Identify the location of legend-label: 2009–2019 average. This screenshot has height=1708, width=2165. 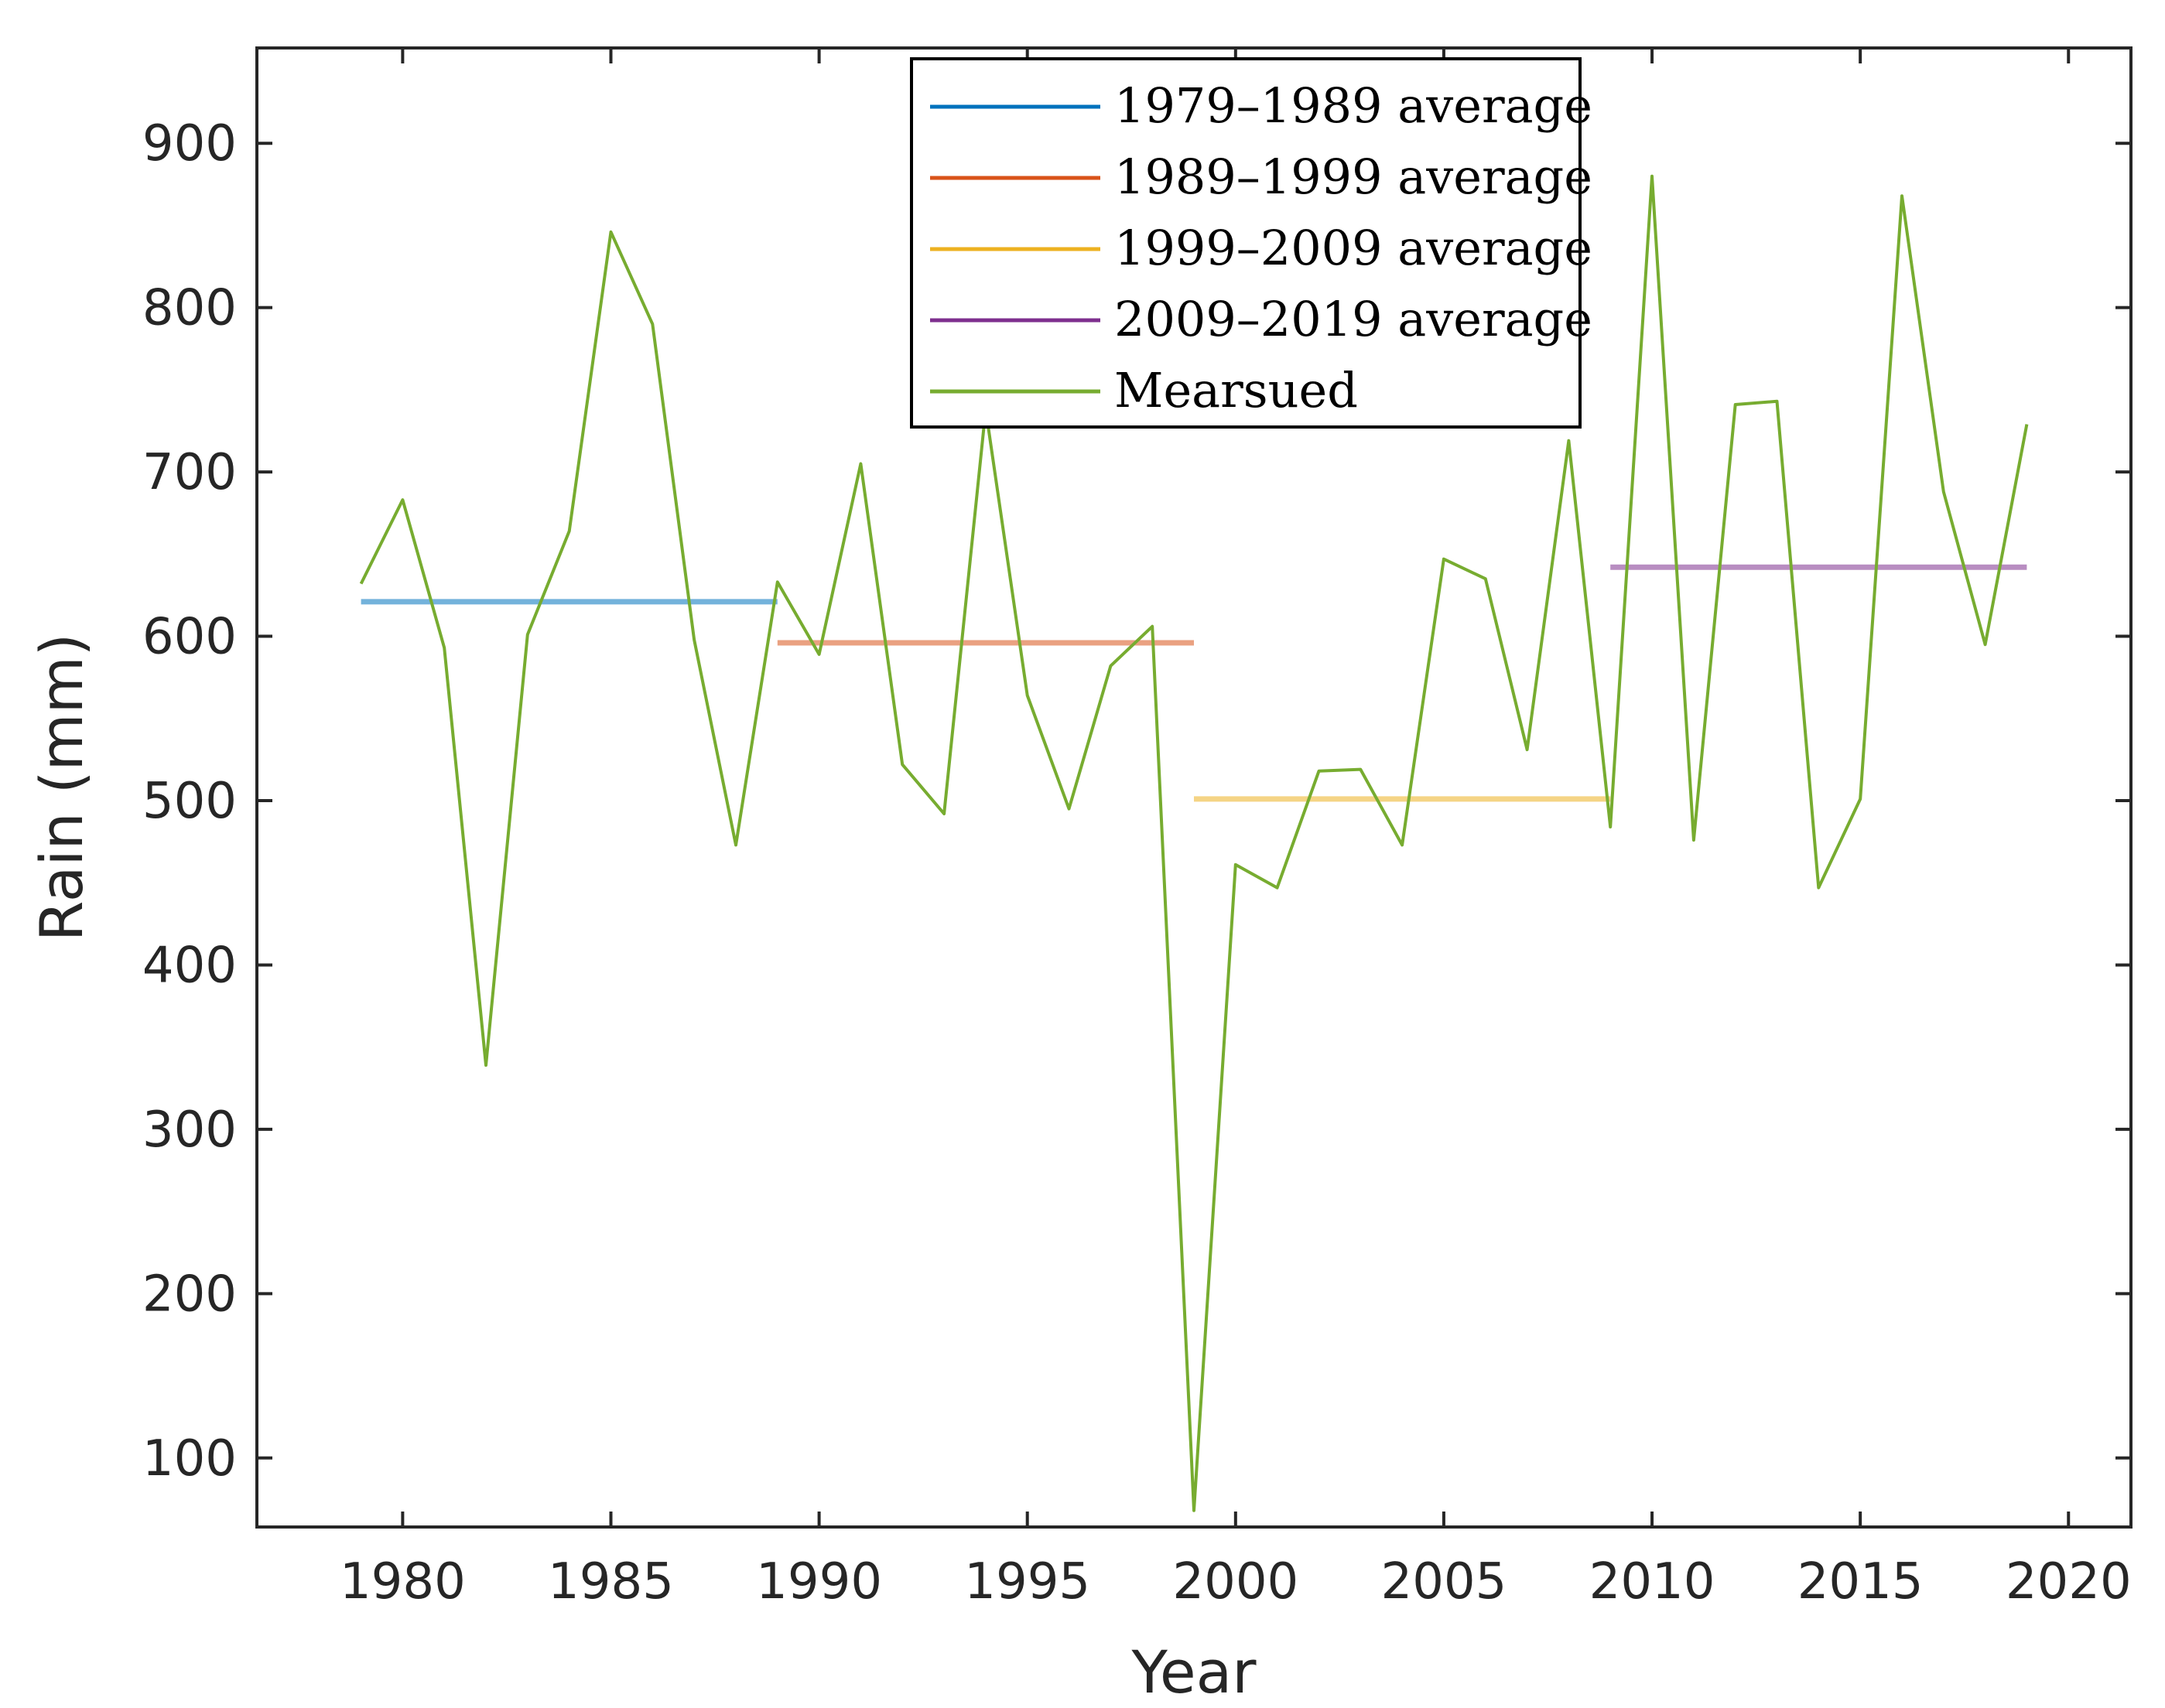
(1353, 319).